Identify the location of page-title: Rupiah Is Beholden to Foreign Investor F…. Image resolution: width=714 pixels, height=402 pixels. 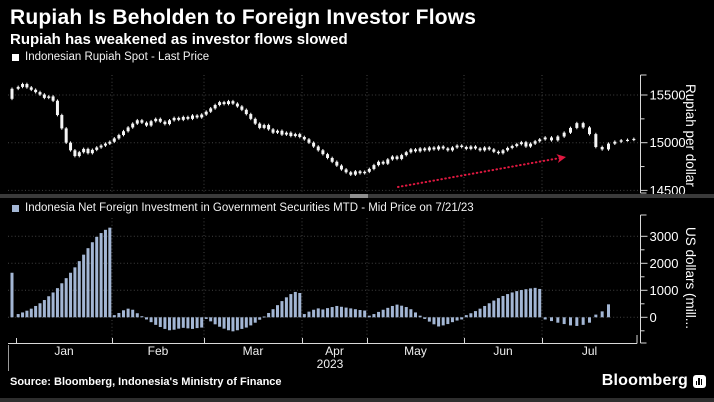
(243, 17).